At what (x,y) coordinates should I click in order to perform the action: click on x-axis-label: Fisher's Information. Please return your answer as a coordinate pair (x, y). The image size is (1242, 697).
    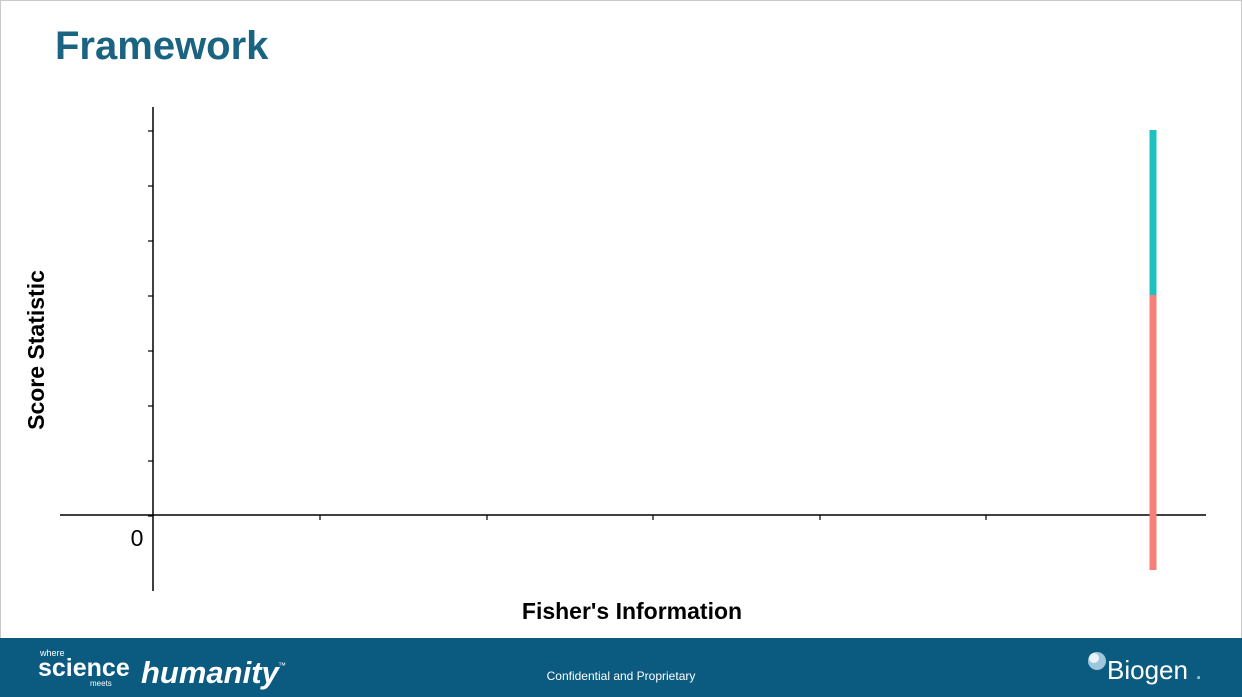
    Looking at the image, I should click on (632, 611).